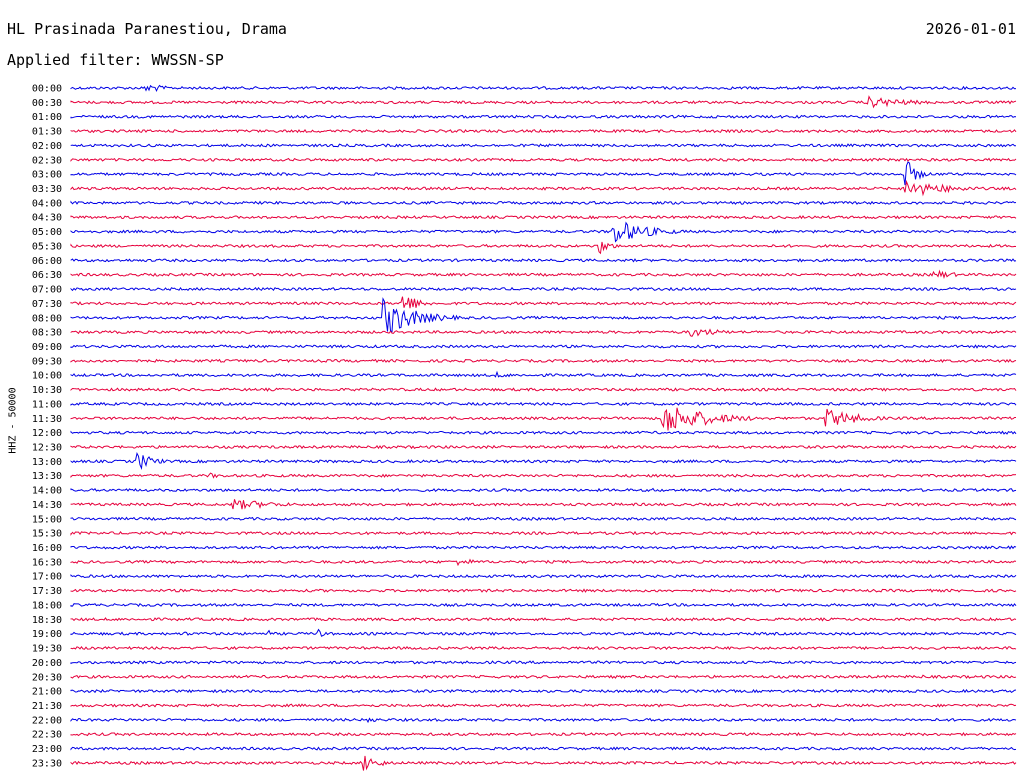 This screenshot has height=780, width=1024. Describe the element at coordinates (47, 663) in the screenshot. I see `time-label: 20:00` at that location.